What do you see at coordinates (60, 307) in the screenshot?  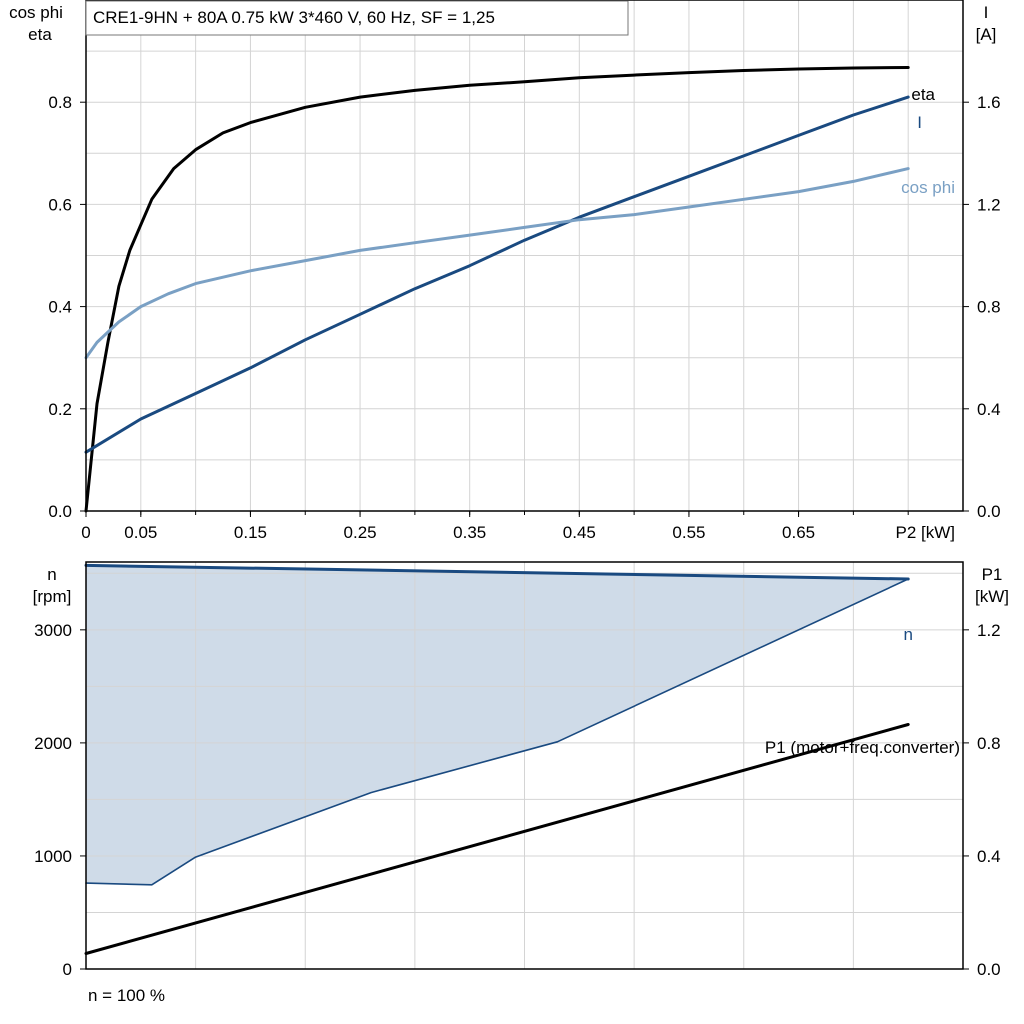 I see `top-left-tick-label: 0.4` at bounding box center [60, 307].